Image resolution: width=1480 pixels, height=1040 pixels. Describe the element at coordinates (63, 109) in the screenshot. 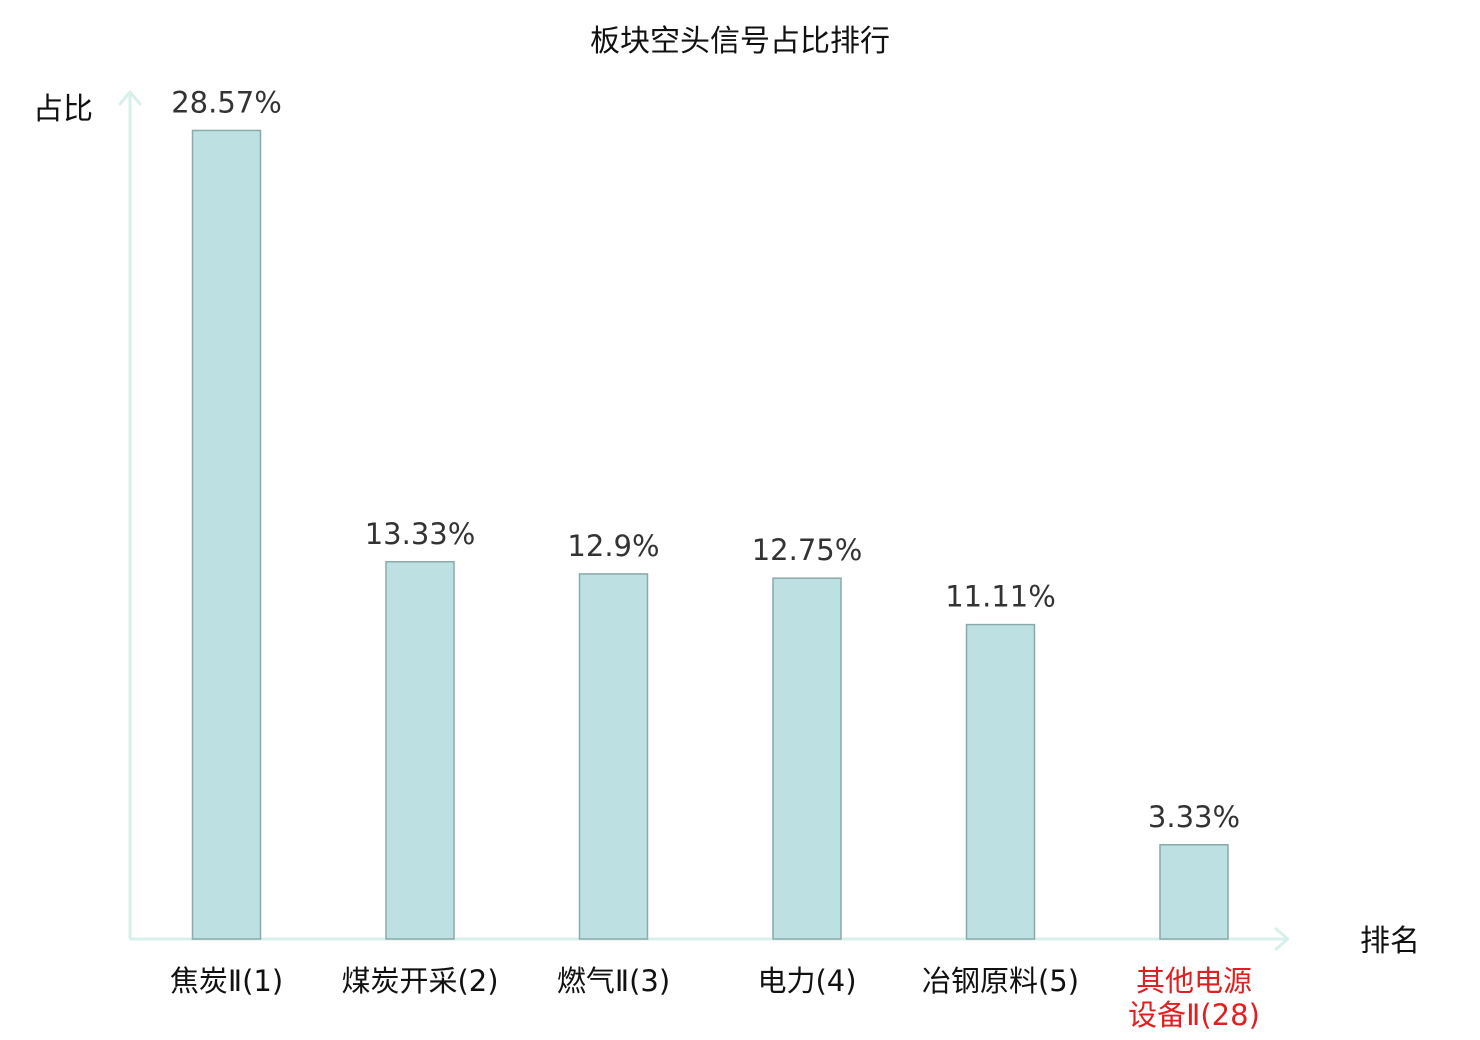

I see `y-axis-label: 占比` at that location.